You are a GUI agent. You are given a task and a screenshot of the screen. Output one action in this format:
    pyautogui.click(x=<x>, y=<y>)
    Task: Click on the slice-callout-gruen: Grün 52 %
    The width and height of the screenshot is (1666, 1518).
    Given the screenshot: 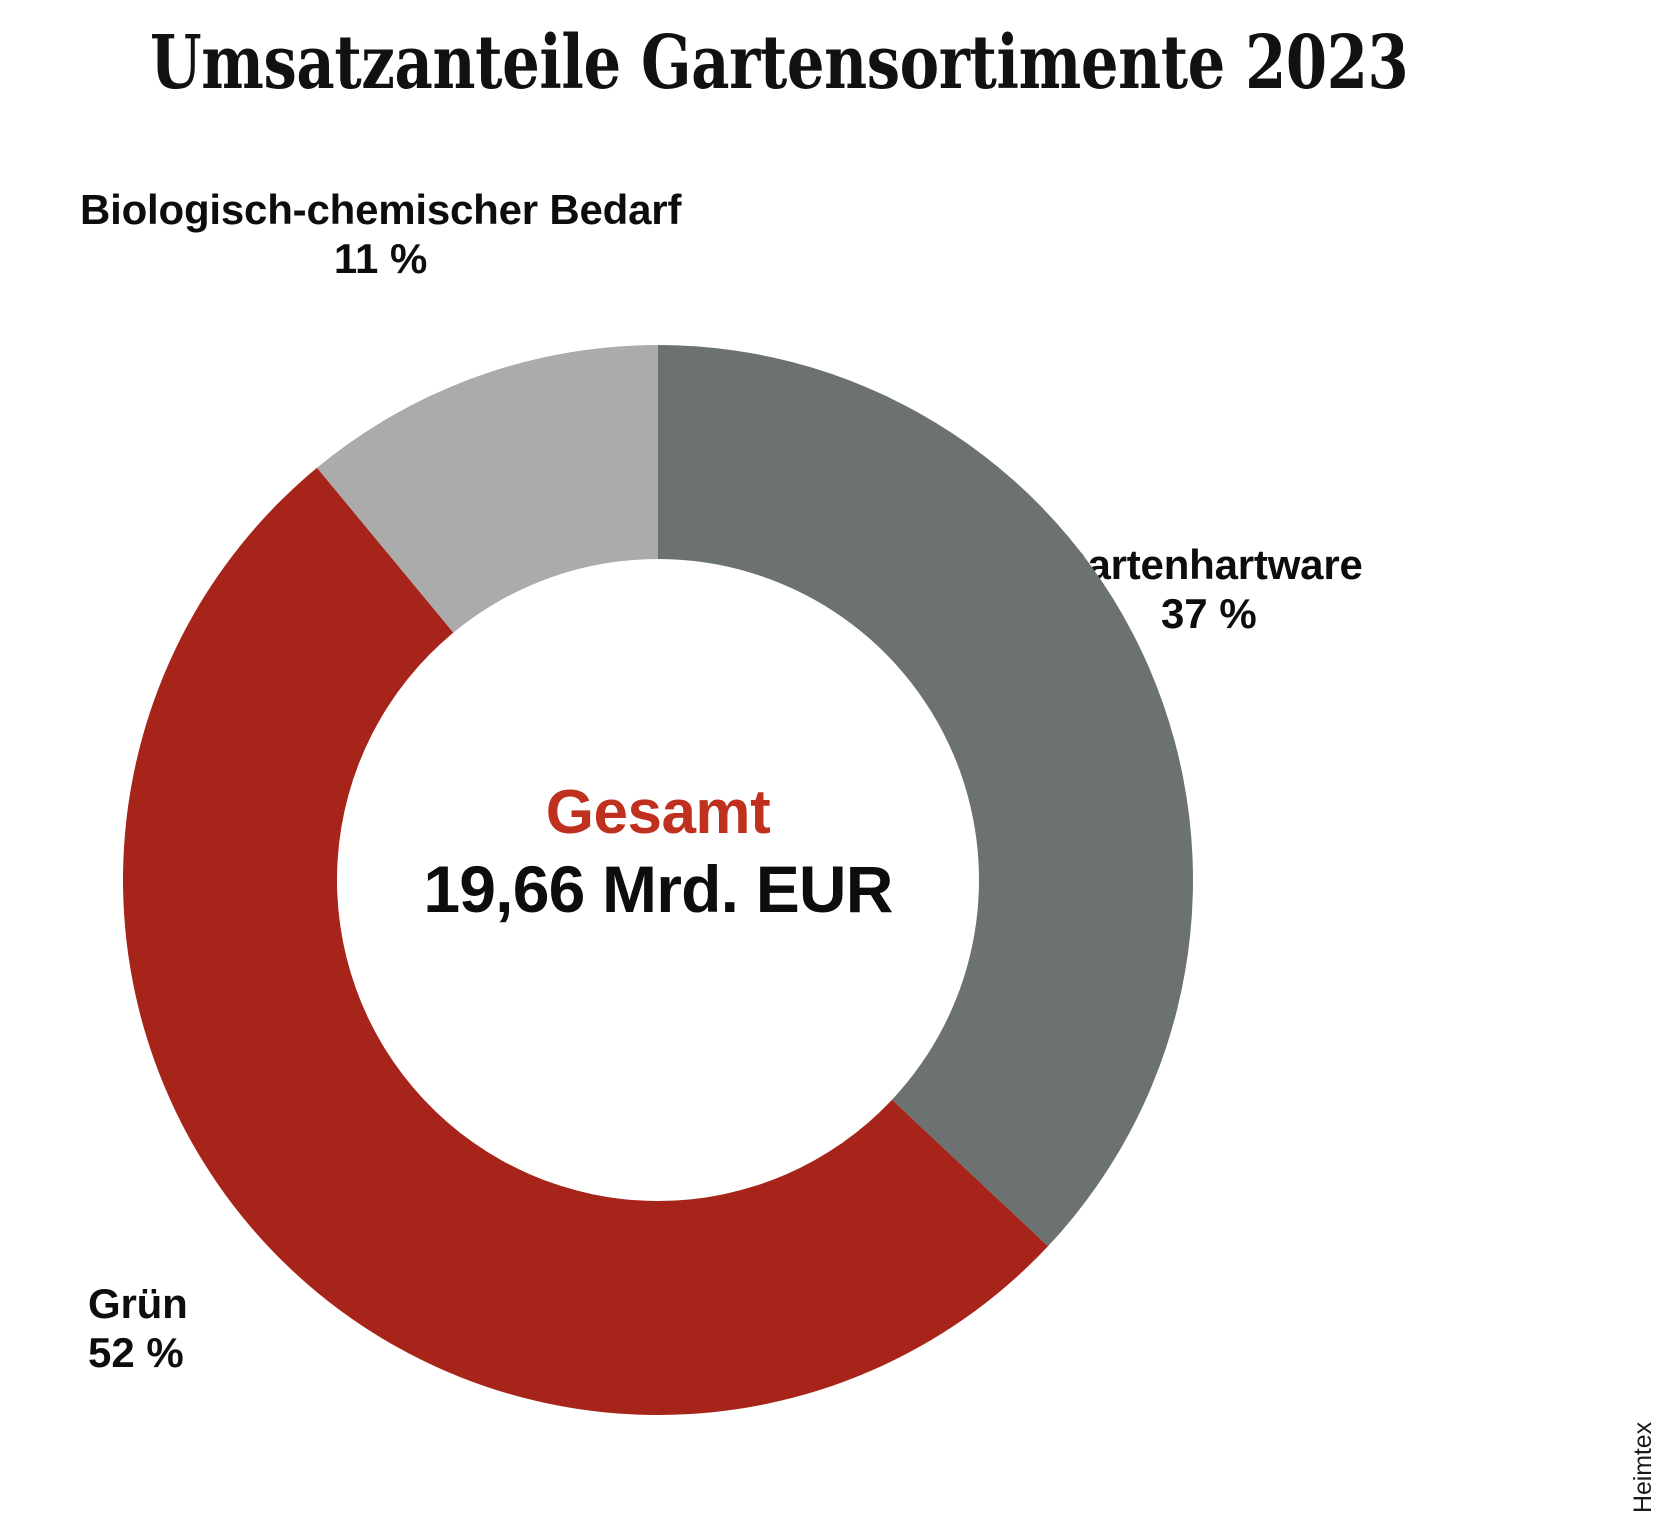 What is the action you would take?
    pyautogui.click(x=138, y=1328)
    